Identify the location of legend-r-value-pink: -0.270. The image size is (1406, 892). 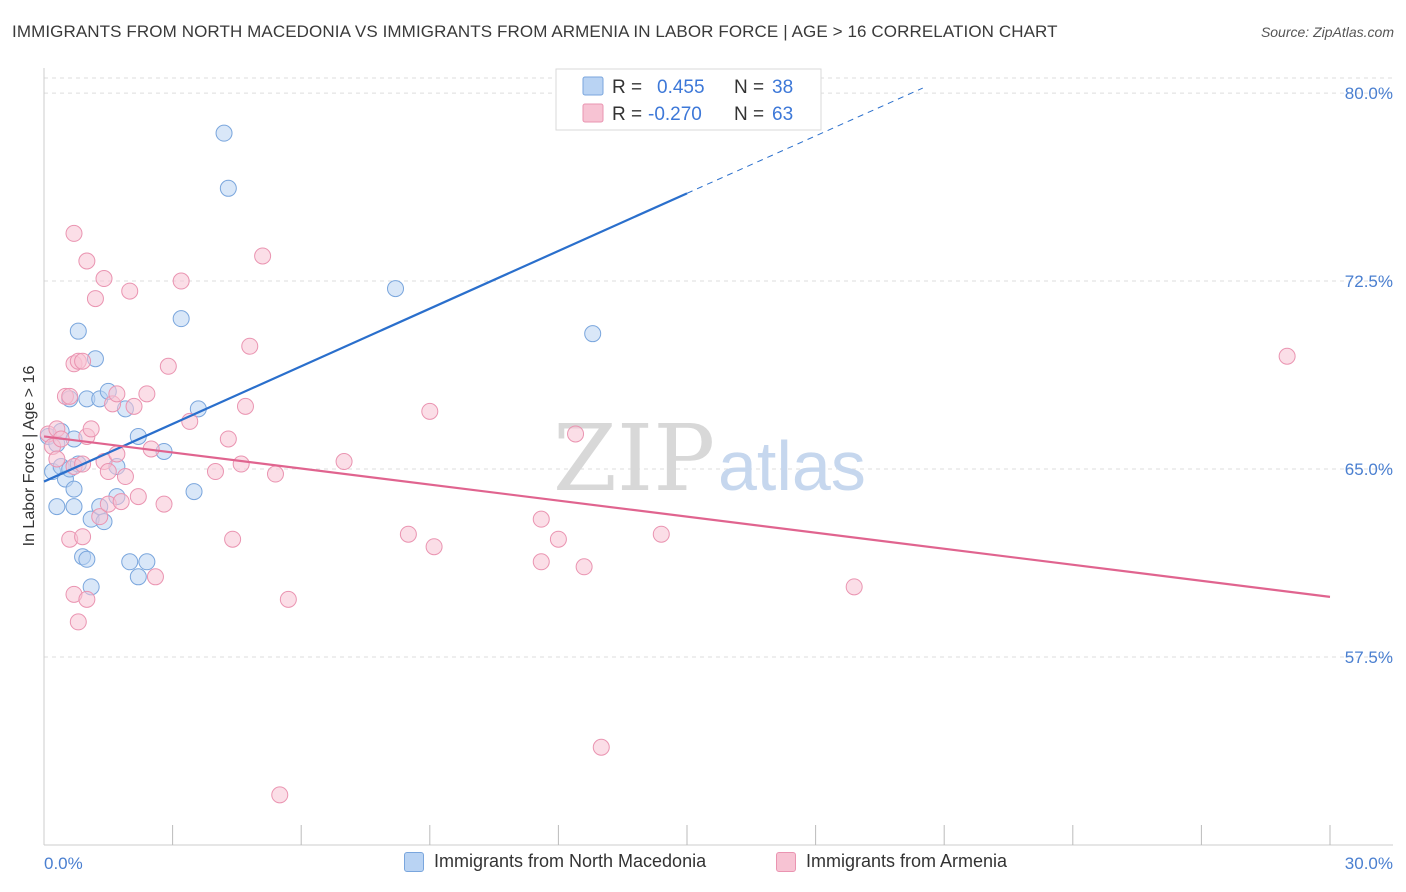
(675, 114).